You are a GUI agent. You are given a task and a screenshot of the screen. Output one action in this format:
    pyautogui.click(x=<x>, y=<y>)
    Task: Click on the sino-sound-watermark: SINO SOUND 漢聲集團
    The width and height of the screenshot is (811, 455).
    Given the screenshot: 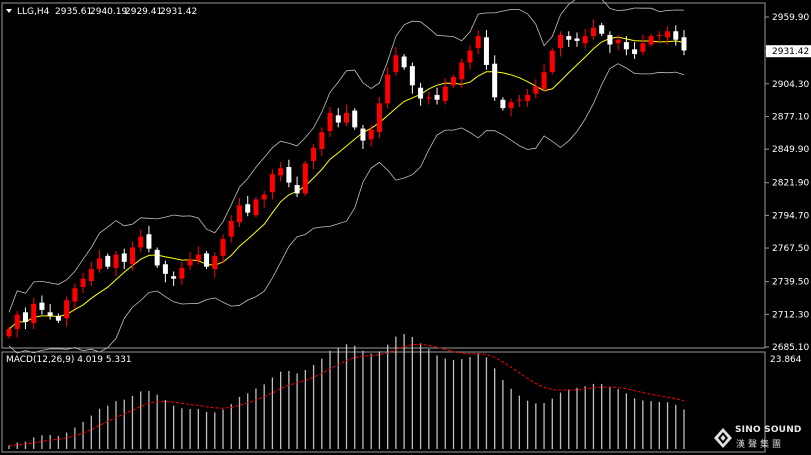 What is the action you would take?
    pyautogui.click(x=760, y=438)
    